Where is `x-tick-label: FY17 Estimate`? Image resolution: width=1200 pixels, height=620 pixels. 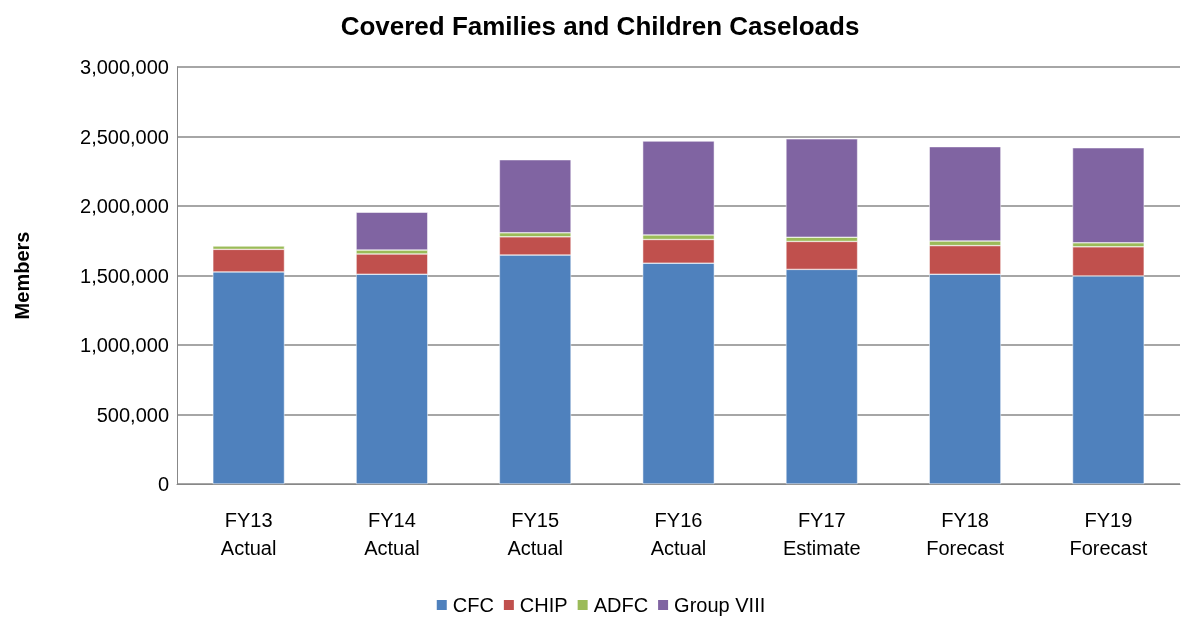 x-tick-label: FY17 Estimate is located at coordinates (821, 534).